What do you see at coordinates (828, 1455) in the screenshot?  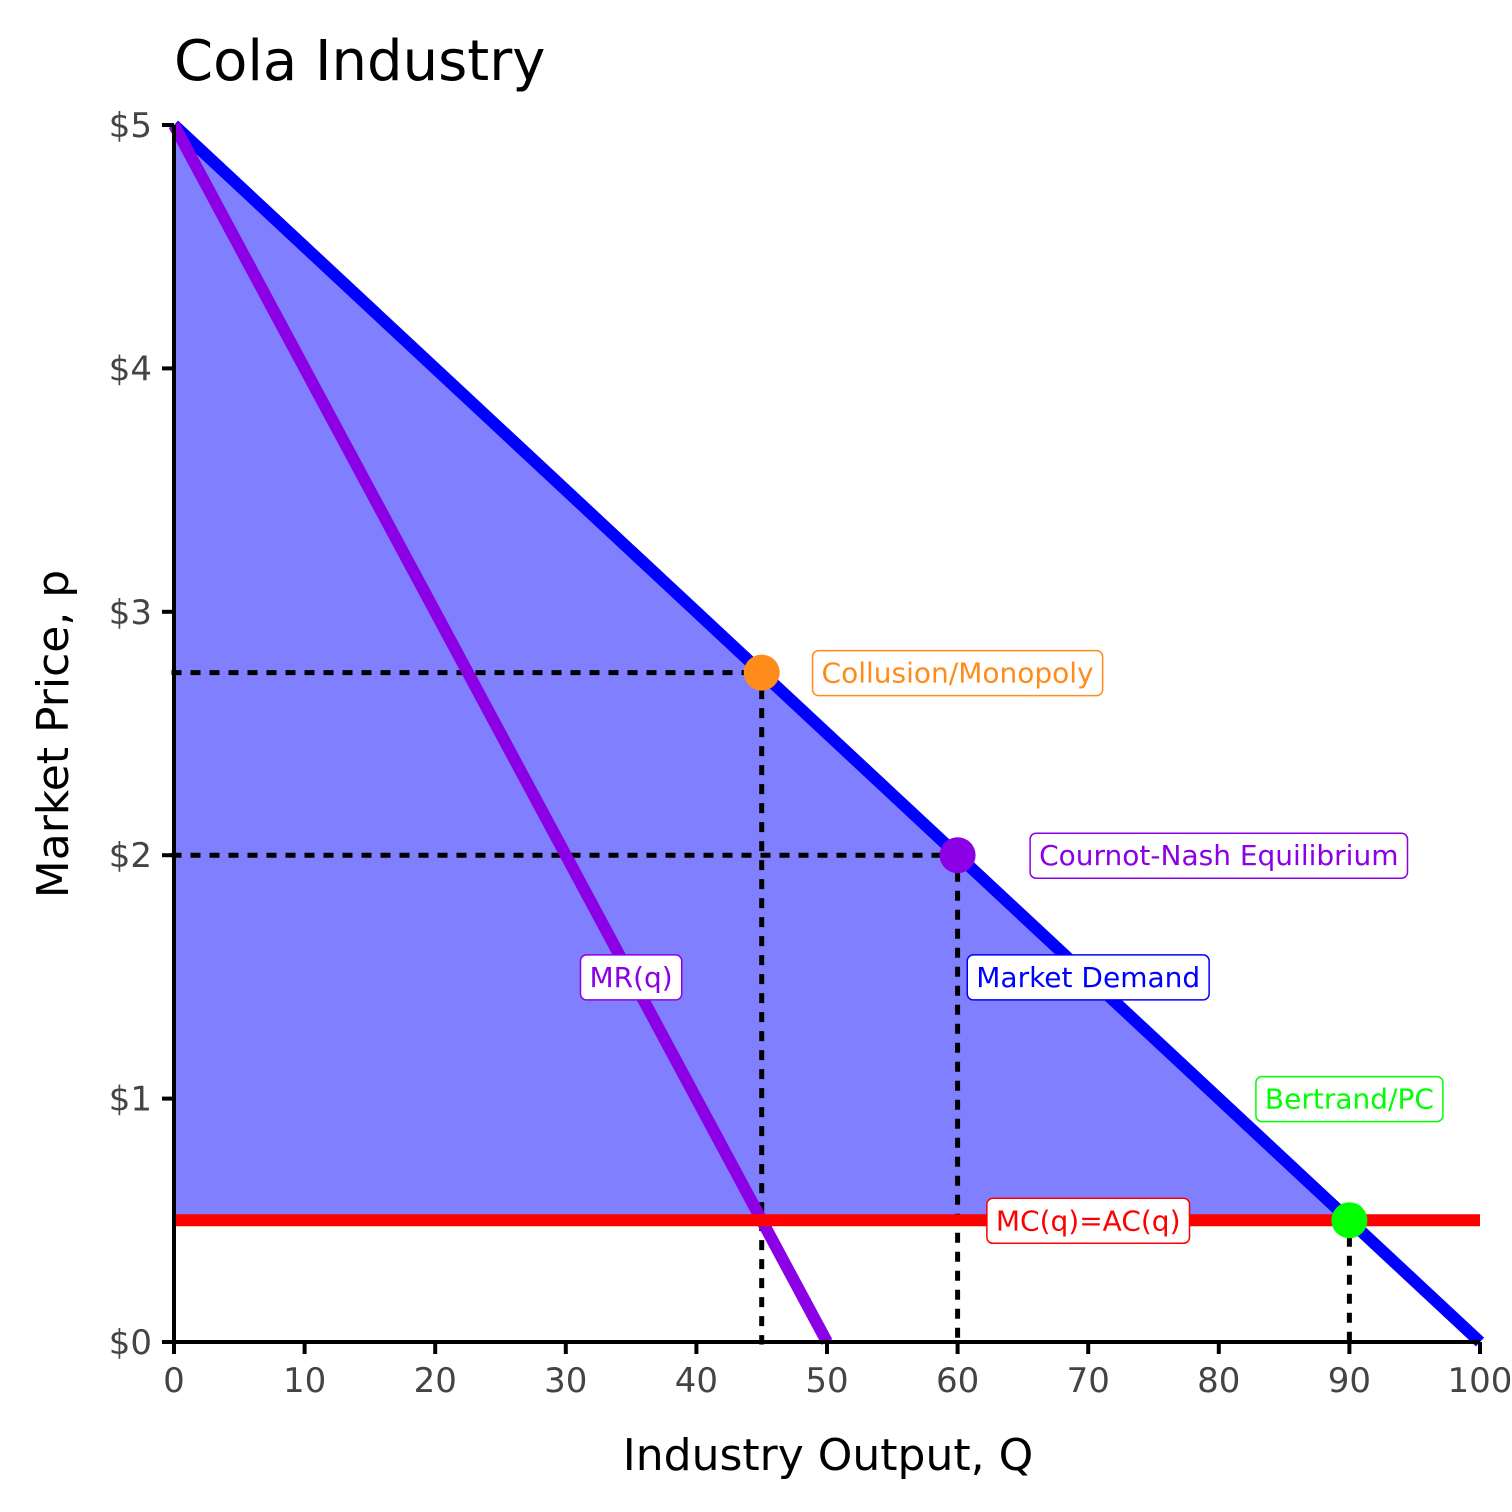 I see `x-axis-title: Industry Output, Q` at bounding box center [828, 1455].